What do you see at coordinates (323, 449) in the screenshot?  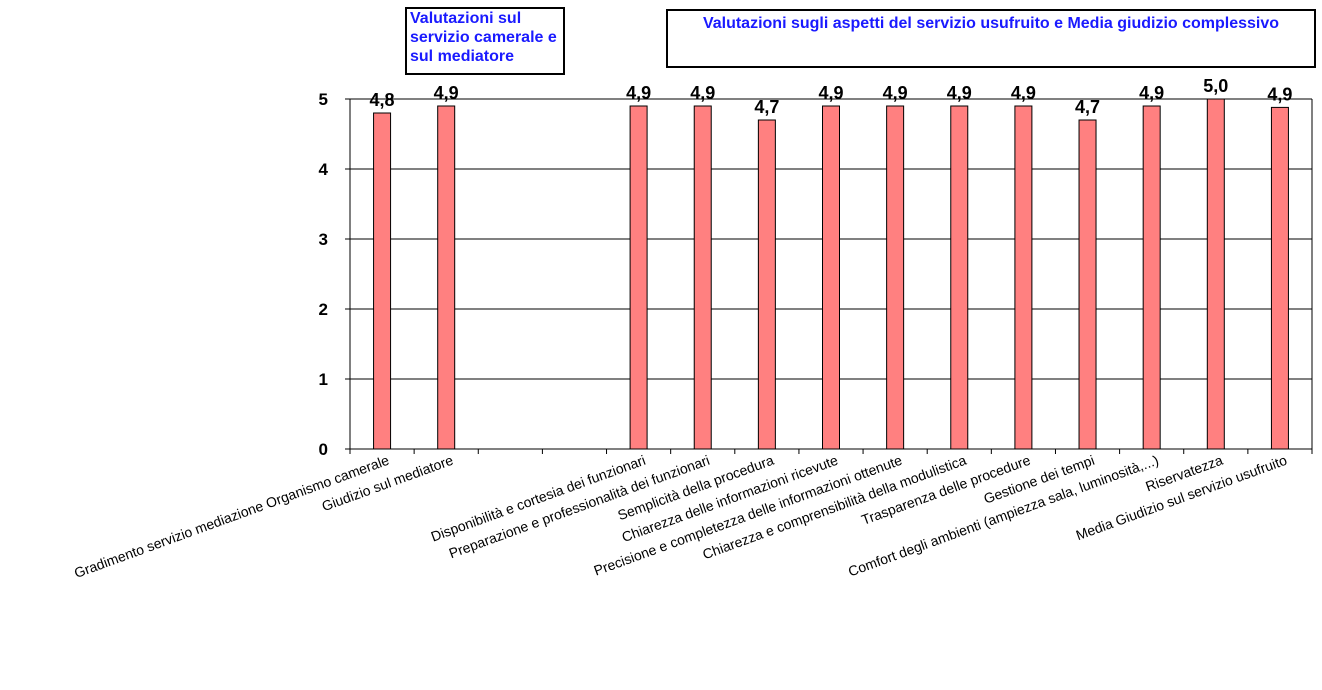 I see `y-tick-label: 0` at bounding box center [323, 449].